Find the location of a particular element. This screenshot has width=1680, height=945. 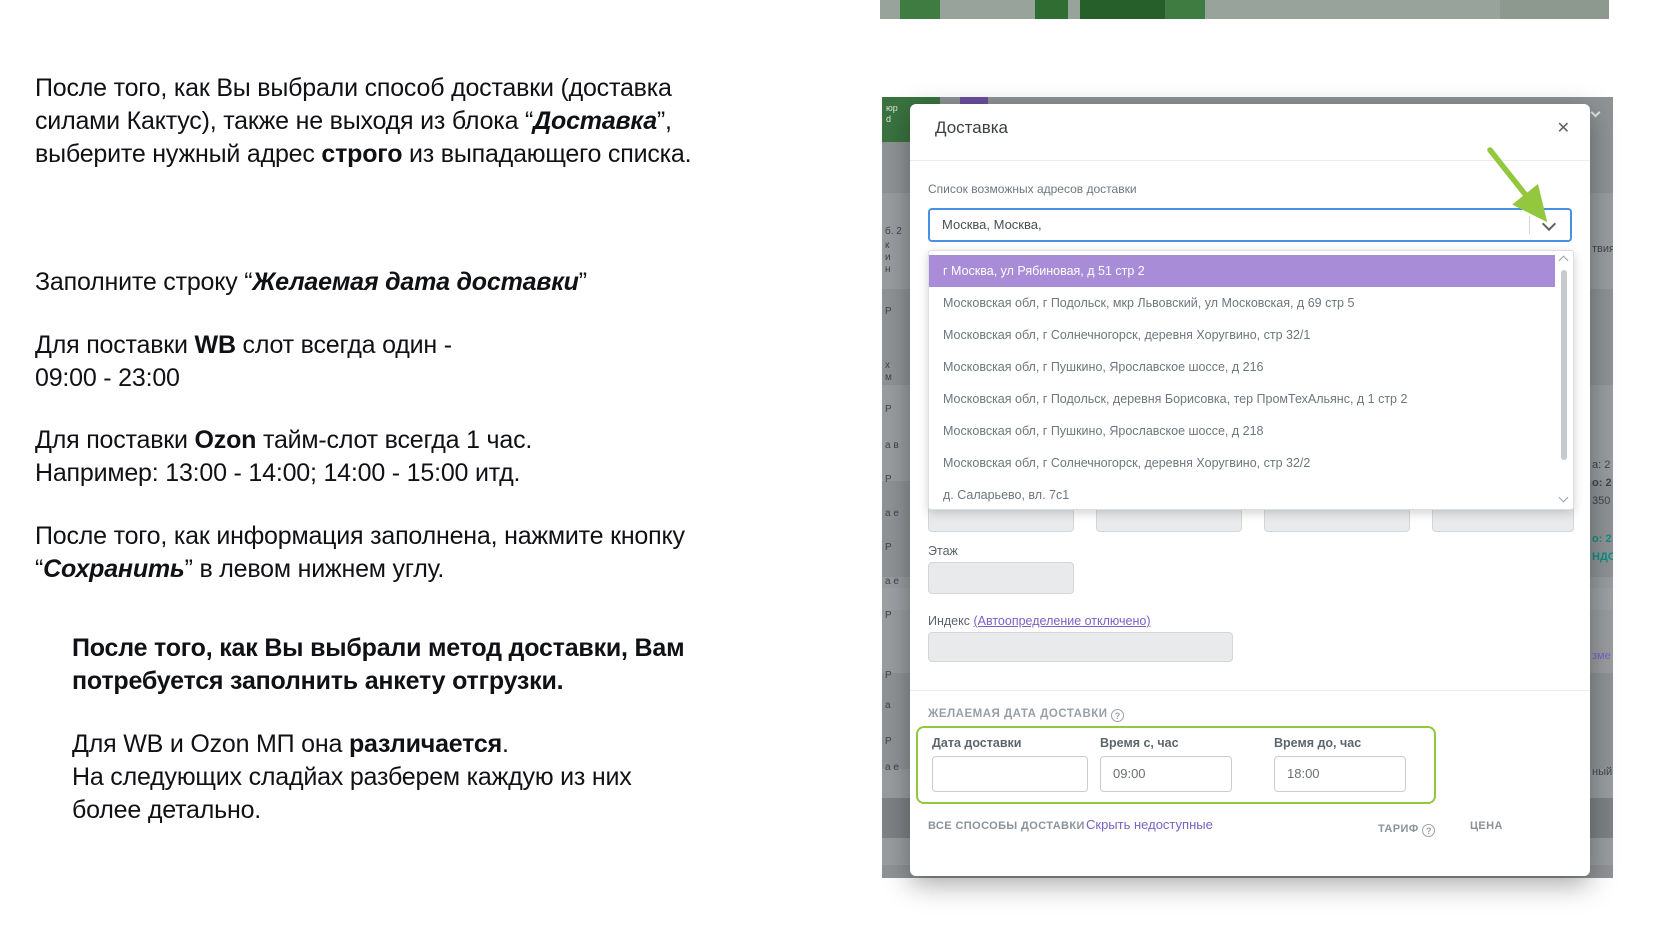

address-select-value: Москва, Москва, is located at coordinates (992, 224).